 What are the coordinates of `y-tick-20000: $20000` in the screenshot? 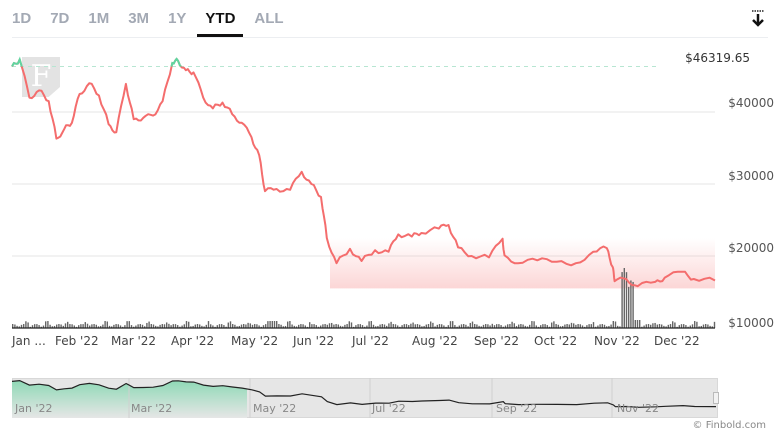 It's located at (751, 248).